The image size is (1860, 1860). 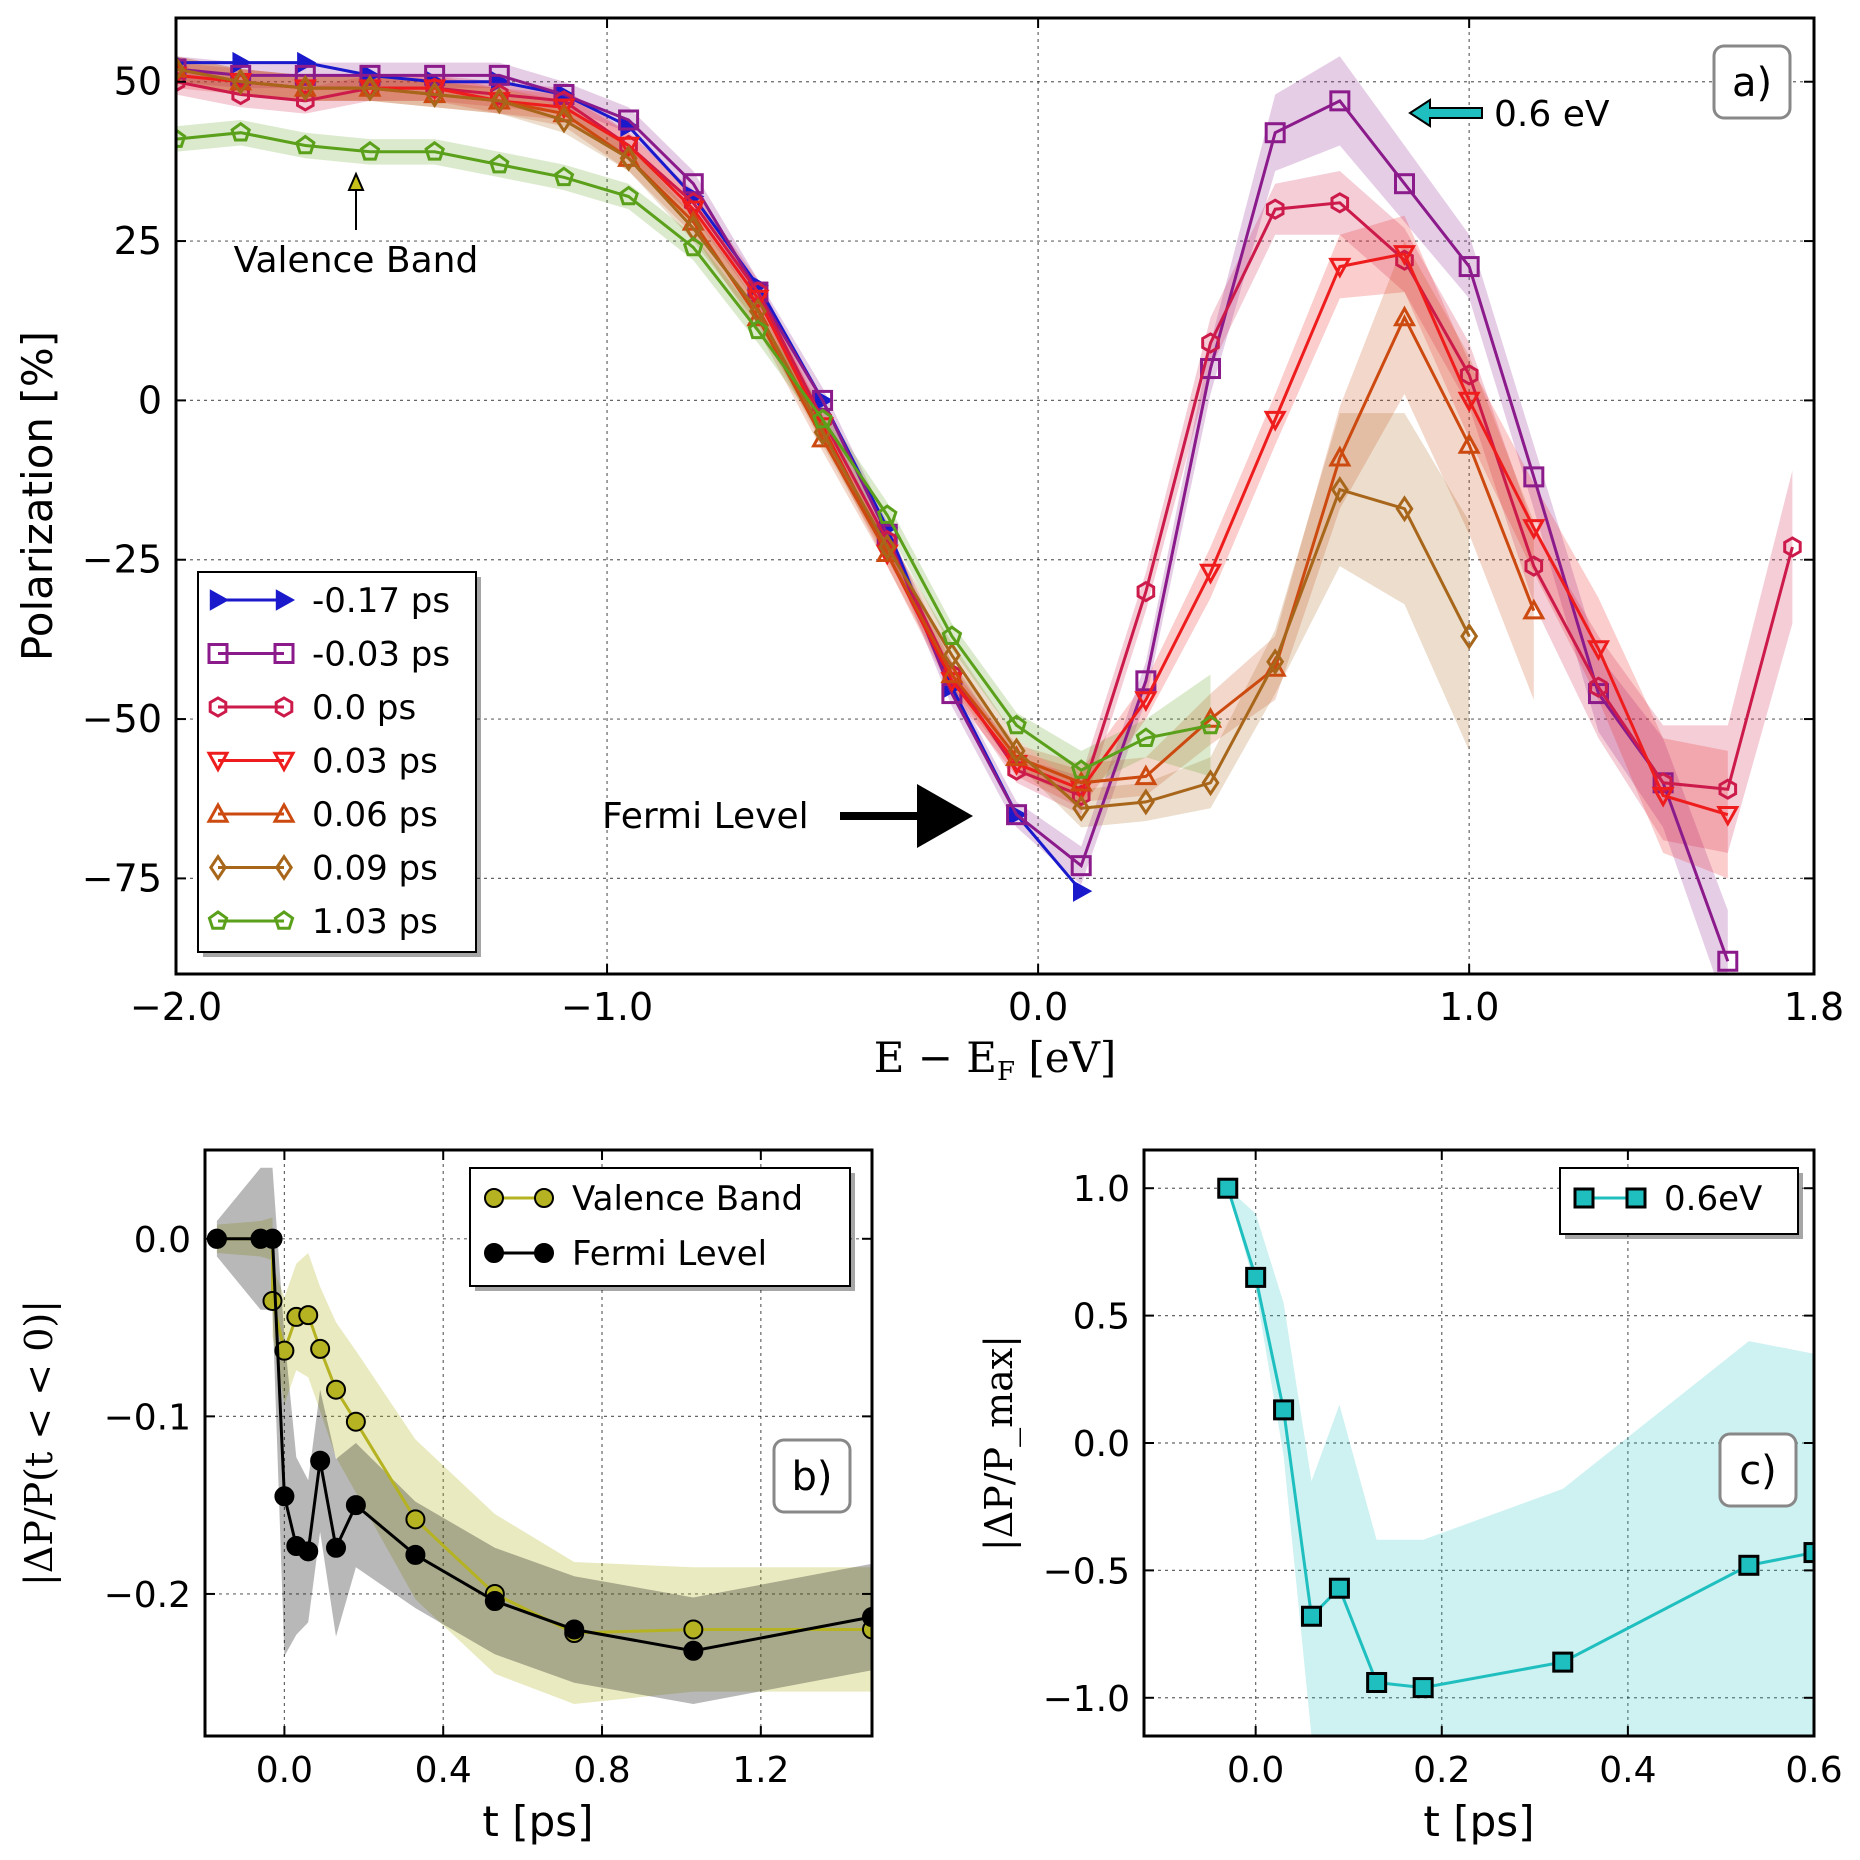 What do you see at coordinates (607, 1007) in the screenshot?
I see `x-tick-label: −1.0` at bounding box center [607, 1007].